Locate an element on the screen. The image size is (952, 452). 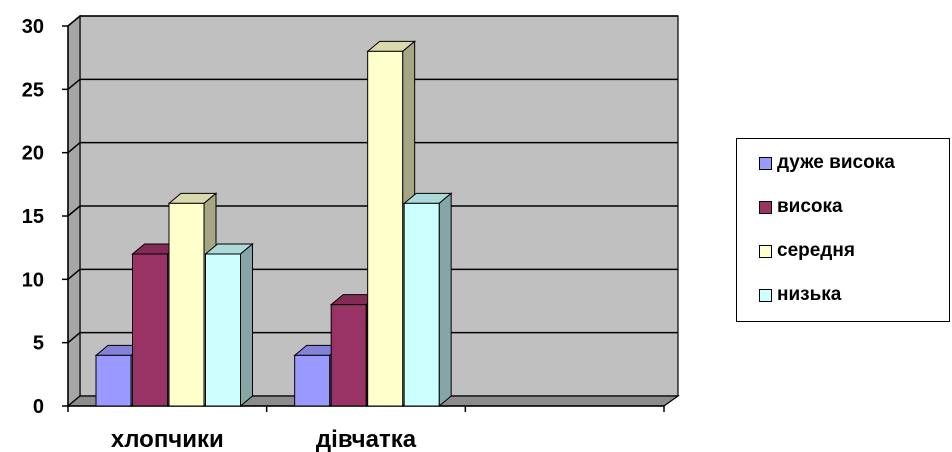
y-axis: 0 5 10 15 20 25 30 is located at coordinates (45, 217).